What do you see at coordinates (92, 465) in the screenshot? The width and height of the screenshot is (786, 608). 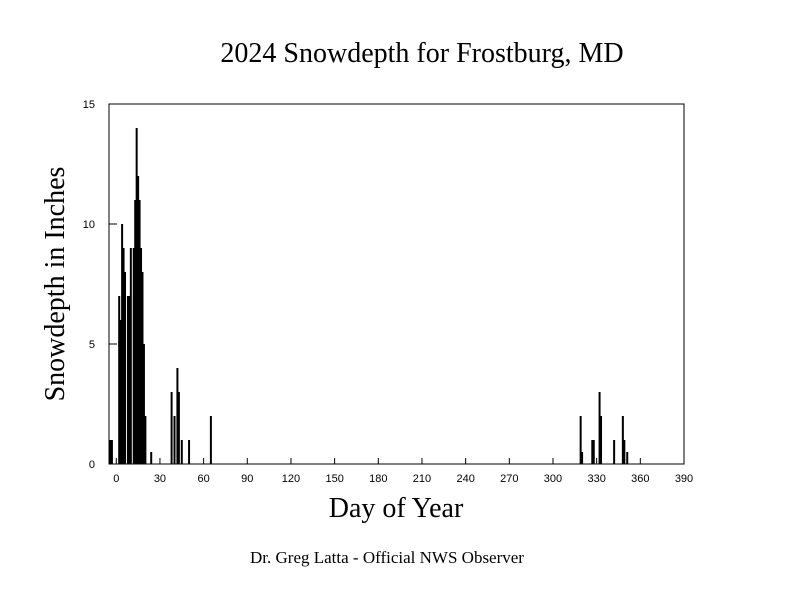 I see `y-tick-label: 0` at bounding box center [92, 465].